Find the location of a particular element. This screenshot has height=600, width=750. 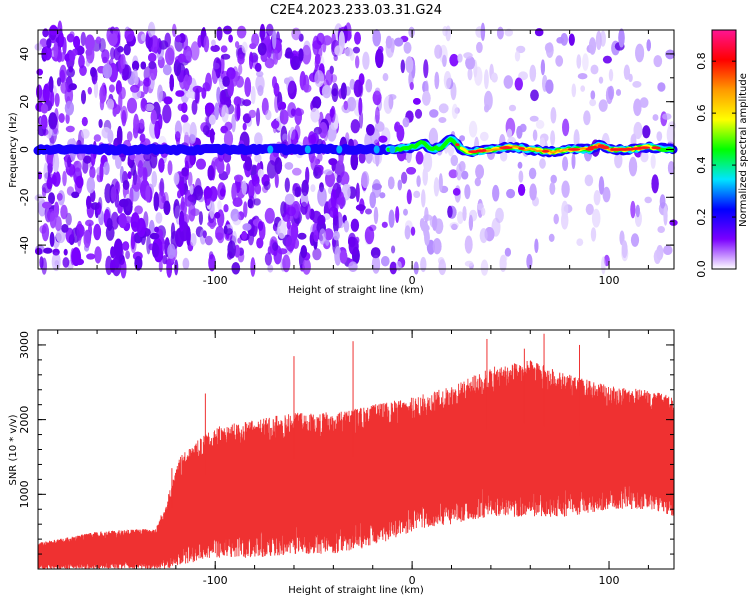

colorbar-ticks: 0.0 0.2 0.4 0.6 0.8 is located at coordinates (715, 165).